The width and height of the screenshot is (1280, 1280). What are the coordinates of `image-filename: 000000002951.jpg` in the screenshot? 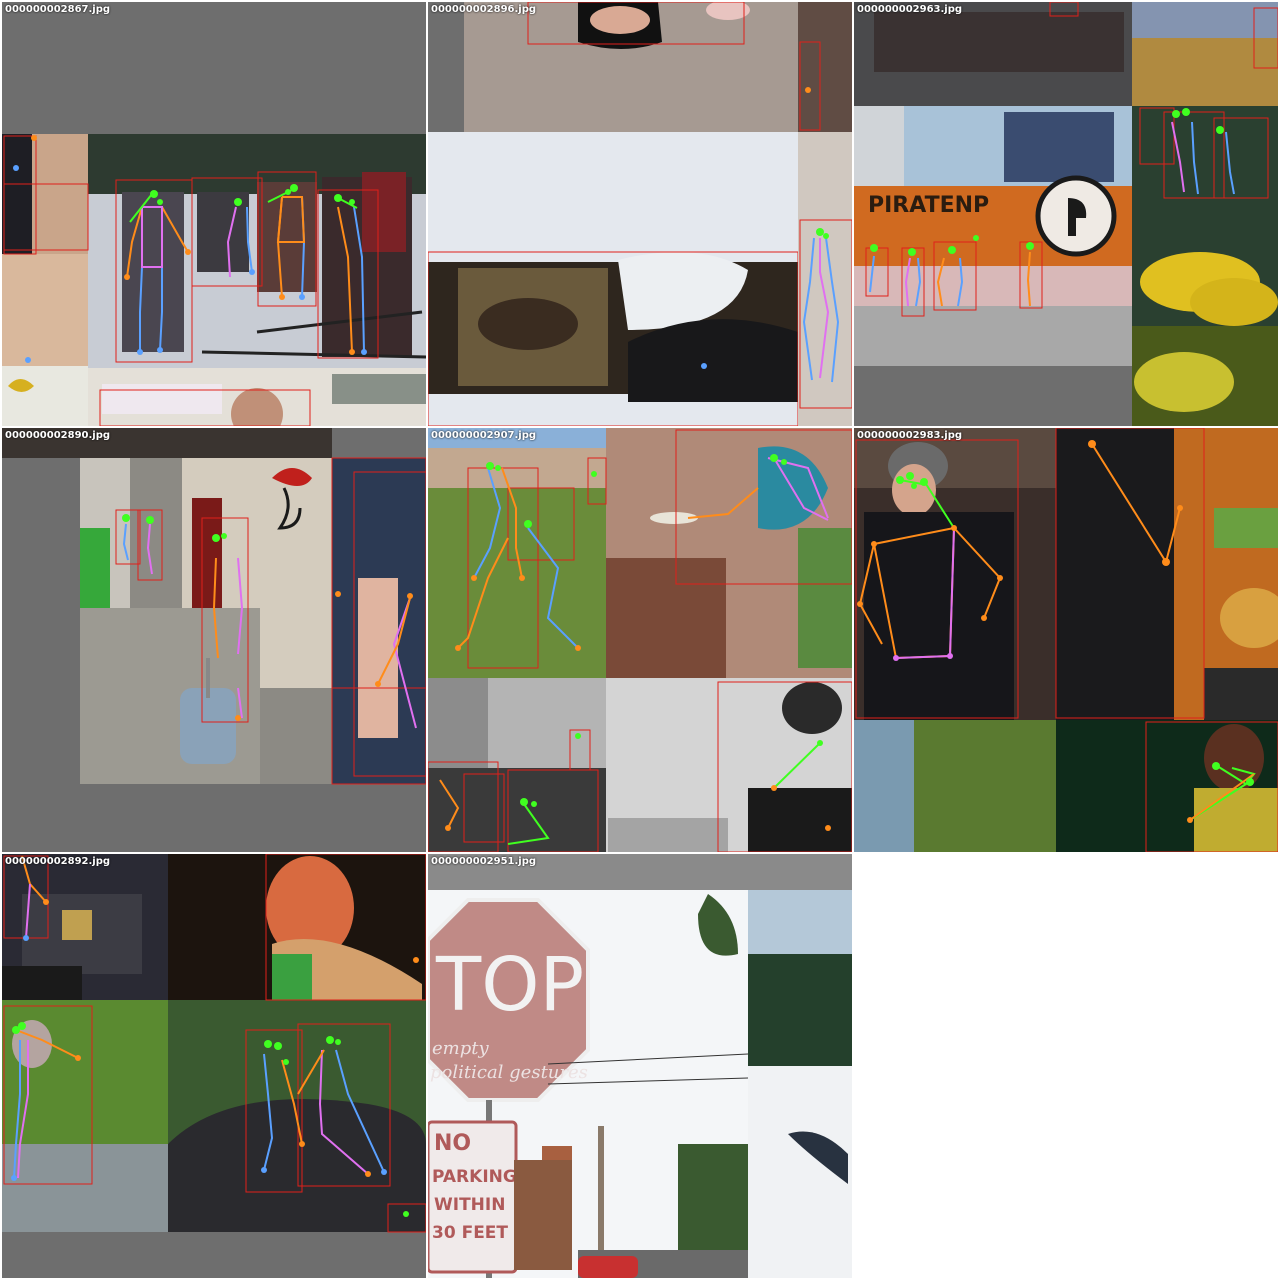 It's located at (484, 861).